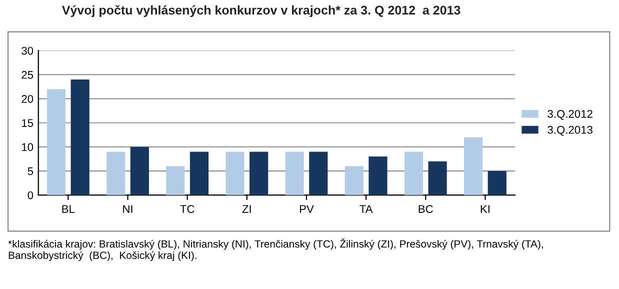  Describe the element at coordinates (28, 74) in the screenshot. I see `y-tick-label: 25` at that location.